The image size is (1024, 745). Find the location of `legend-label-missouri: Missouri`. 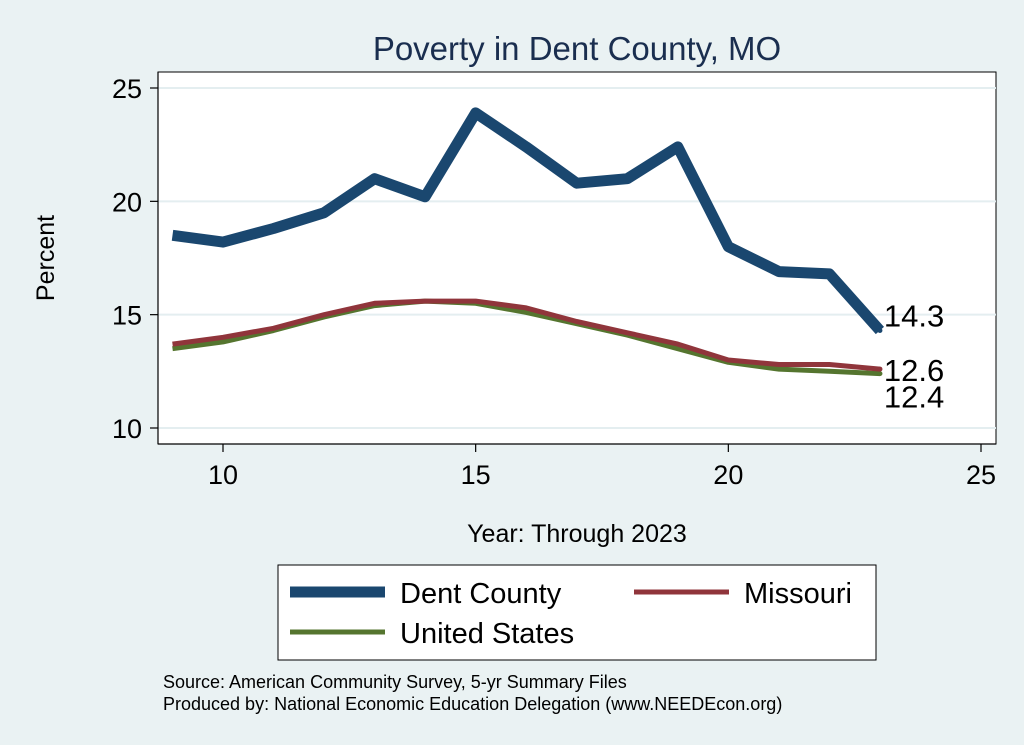

legend-label-missouri: Missouri is located at coordinates (798, 594).